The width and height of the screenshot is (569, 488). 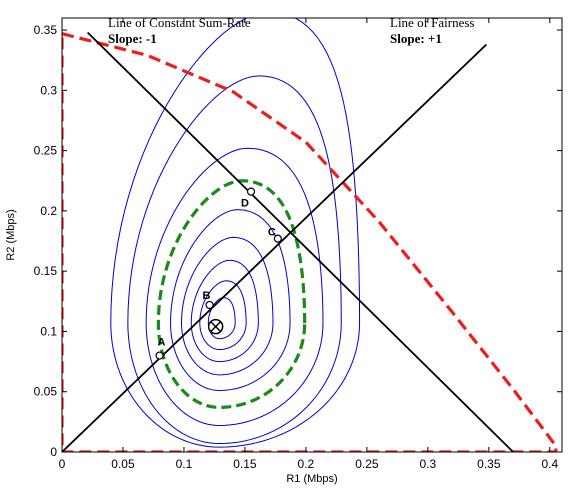 I want to click on y-tick-label: 0.1, so click(x=48, y=331).